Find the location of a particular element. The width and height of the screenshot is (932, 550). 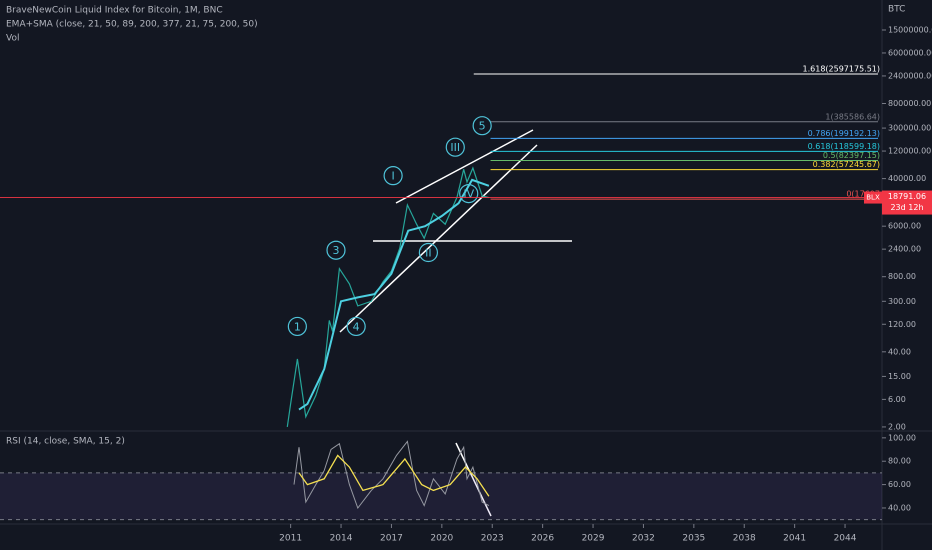

y-tick-label: 800.00 is located at coordinates (902, 276).